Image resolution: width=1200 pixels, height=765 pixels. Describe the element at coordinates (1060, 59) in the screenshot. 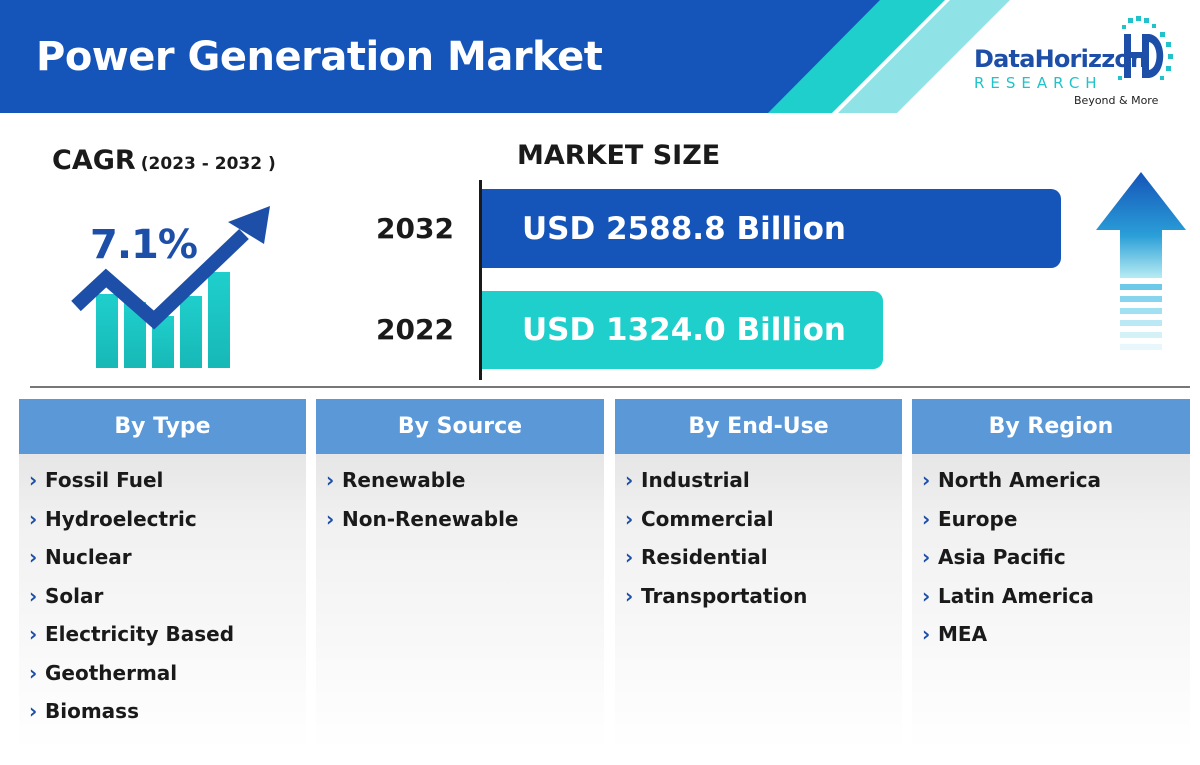

I see `logo-name: DataHorizzon` at that location.